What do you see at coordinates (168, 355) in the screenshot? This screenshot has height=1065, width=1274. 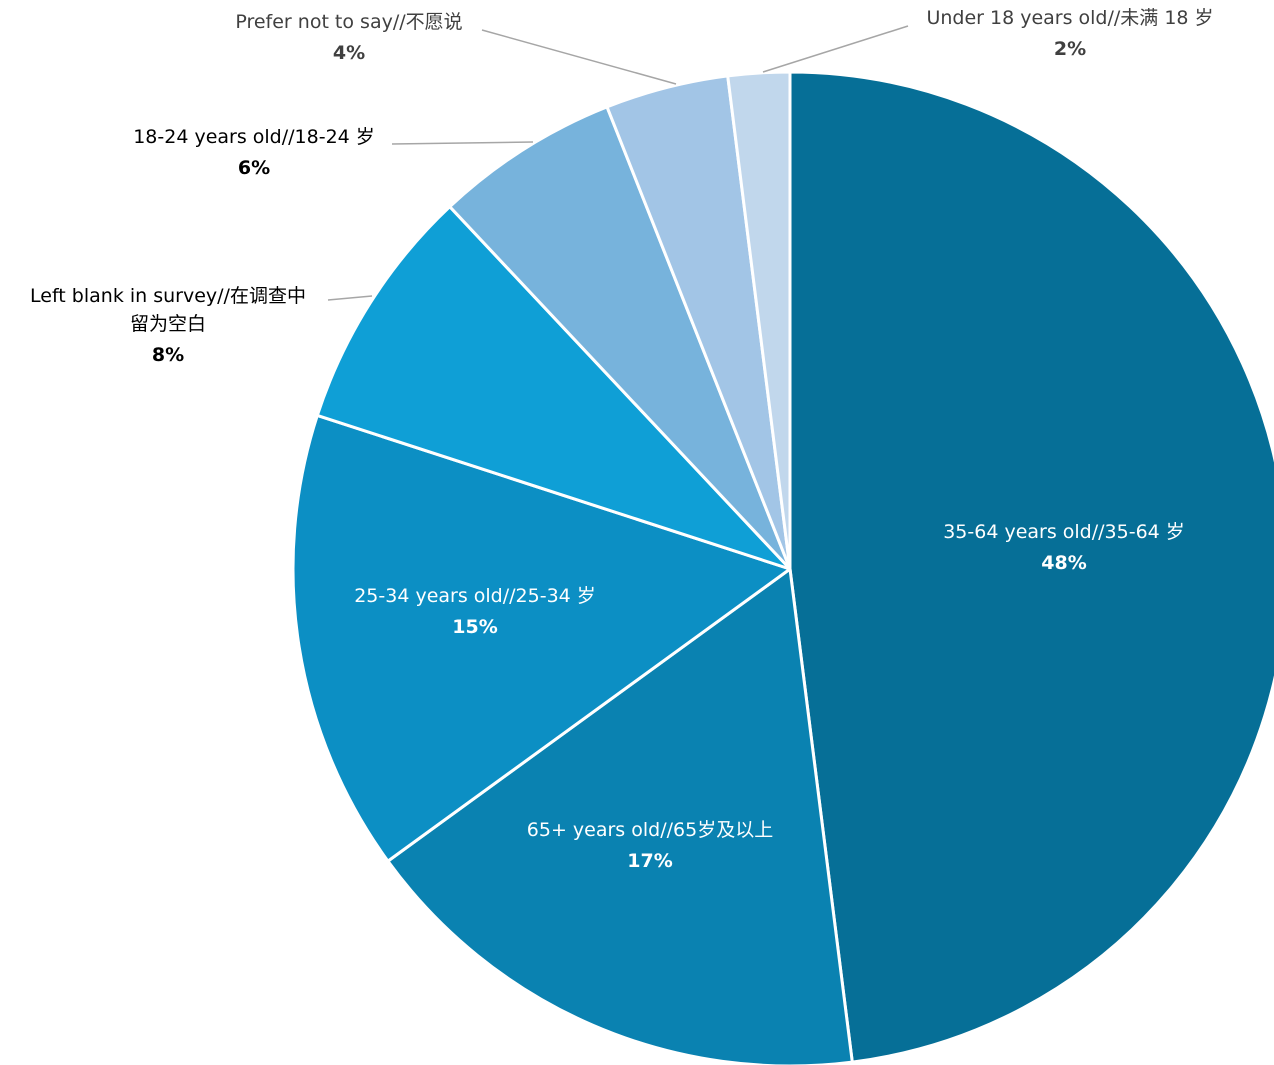 I see `slice-label-value: 8%` at bounding box center [168, 355].